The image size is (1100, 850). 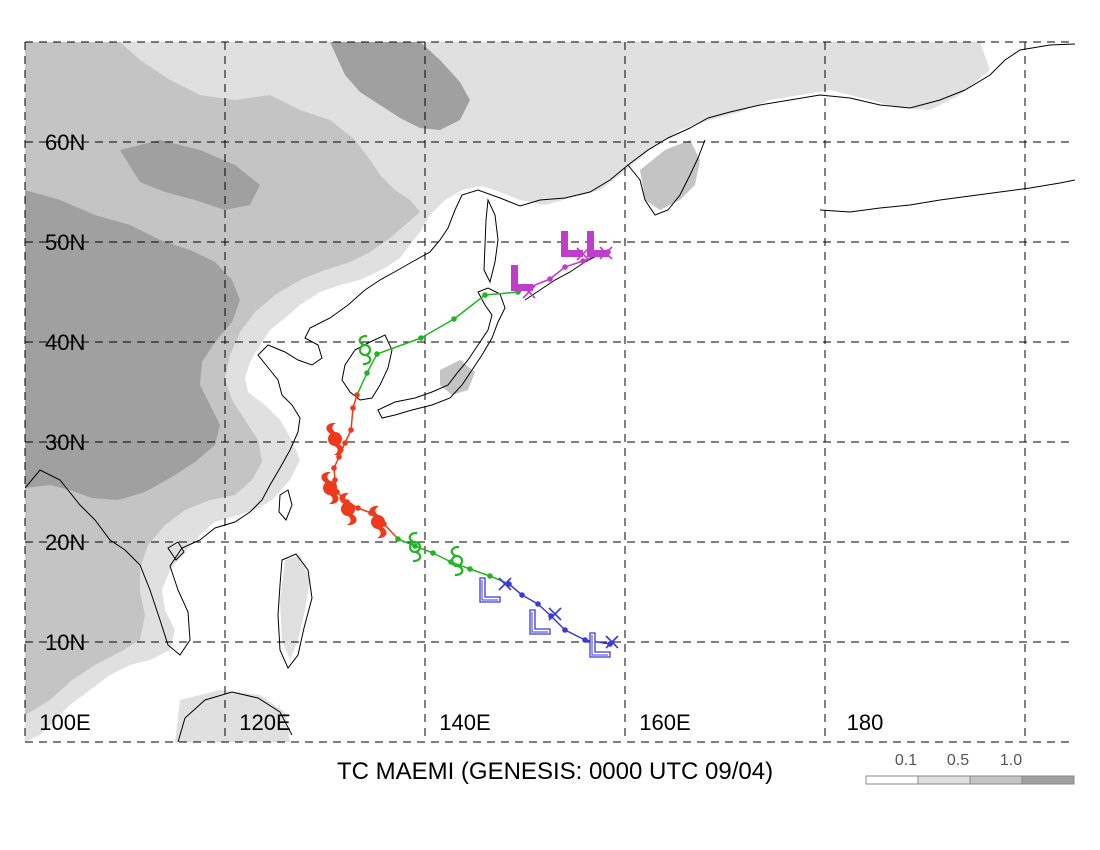 I want to click on storm-symbols, so click(x=470, y=444).